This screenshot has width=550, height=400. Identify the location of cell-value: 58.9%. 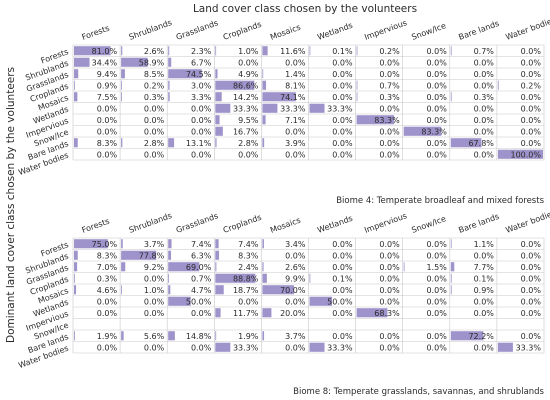
(152, 62).